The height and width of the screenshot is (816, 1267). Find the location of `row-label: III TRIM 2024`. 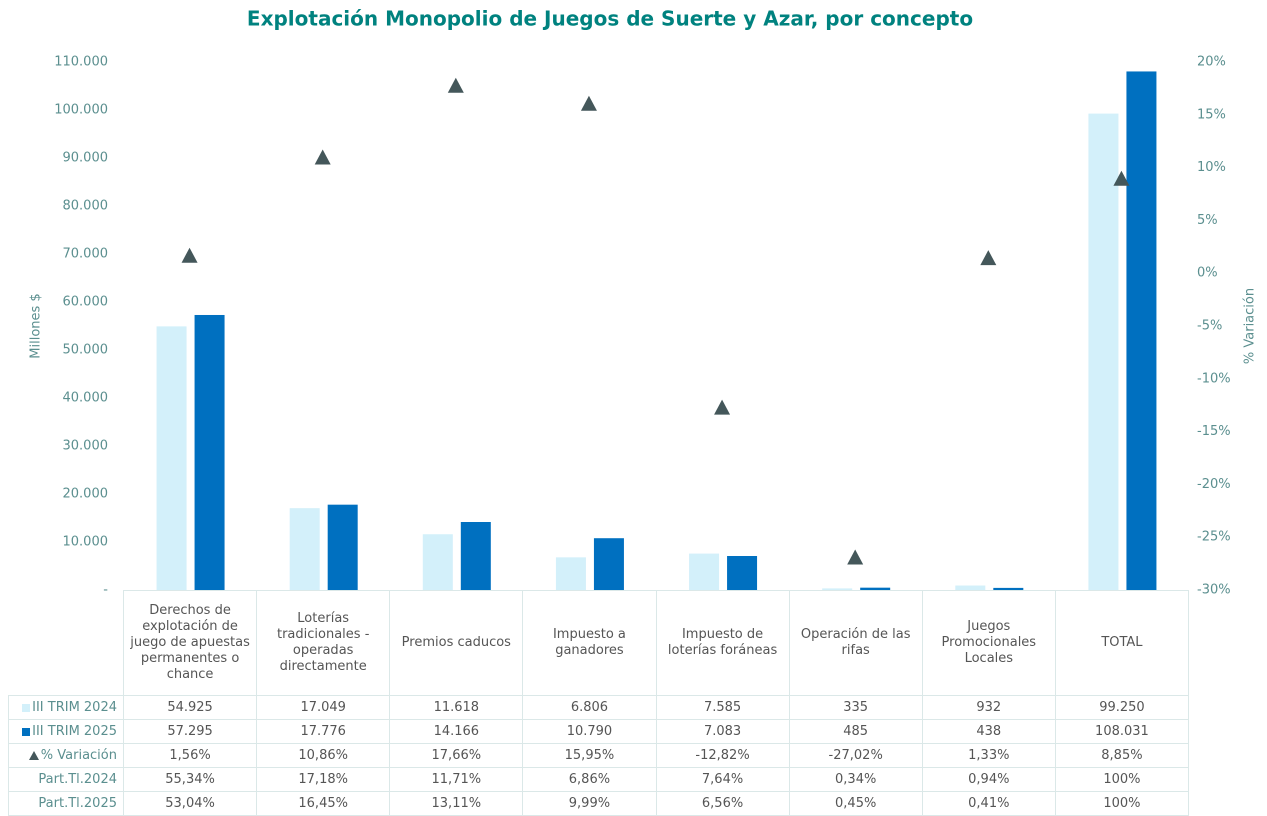

row-label: III TRIM 2024 is located at coordinates (66, 707).